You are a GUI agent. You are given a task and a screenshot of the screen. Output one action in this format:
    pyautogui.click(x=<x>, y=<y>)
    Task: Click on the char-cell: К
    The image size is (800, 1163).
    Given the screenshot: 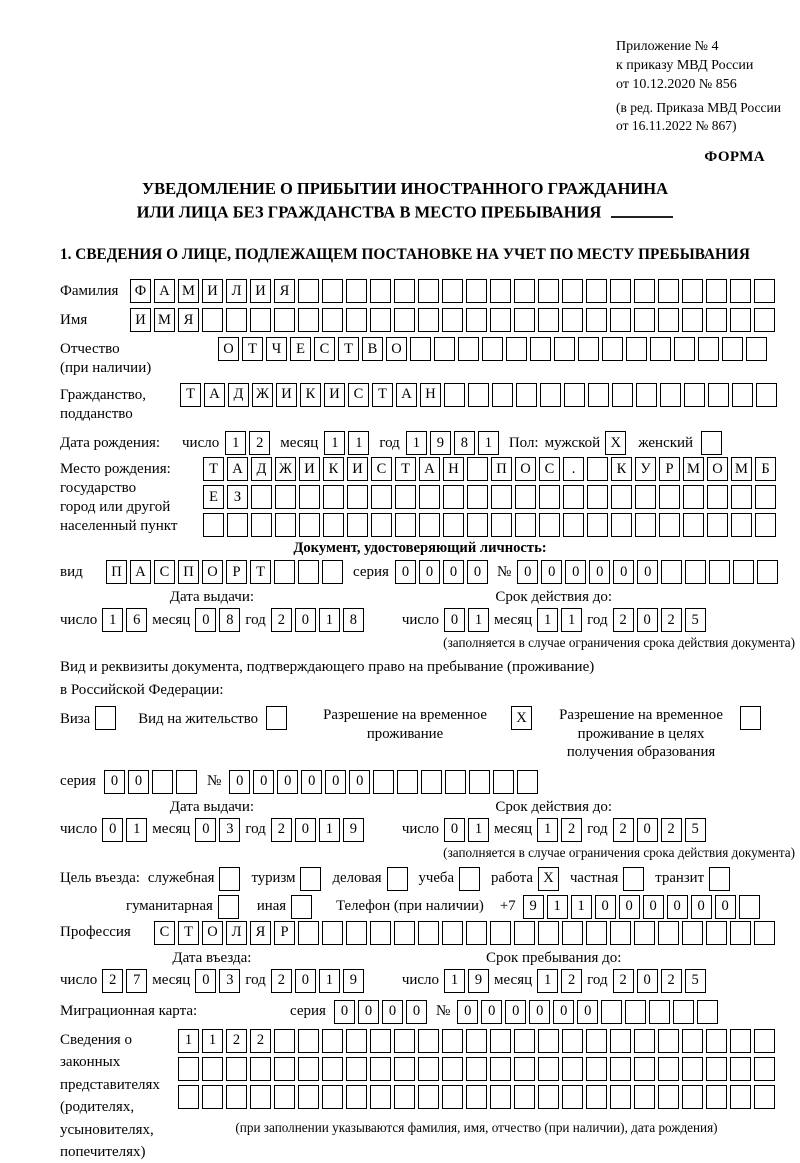 What is the action you would take?
    pyautogui.click(x=621, y=469)
    